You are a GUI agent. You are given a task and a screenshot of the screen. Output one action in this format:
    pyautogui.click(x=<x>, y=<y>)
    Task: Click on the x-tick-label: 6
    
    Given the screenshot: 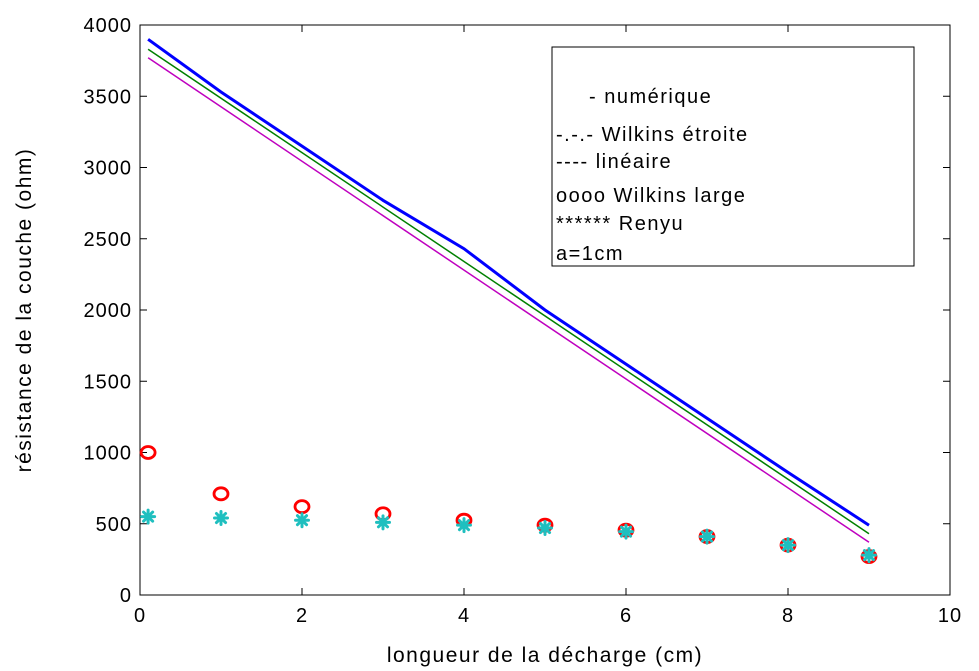 What is the action you would take?
    pyautogui.click(x=626, y=616)
    